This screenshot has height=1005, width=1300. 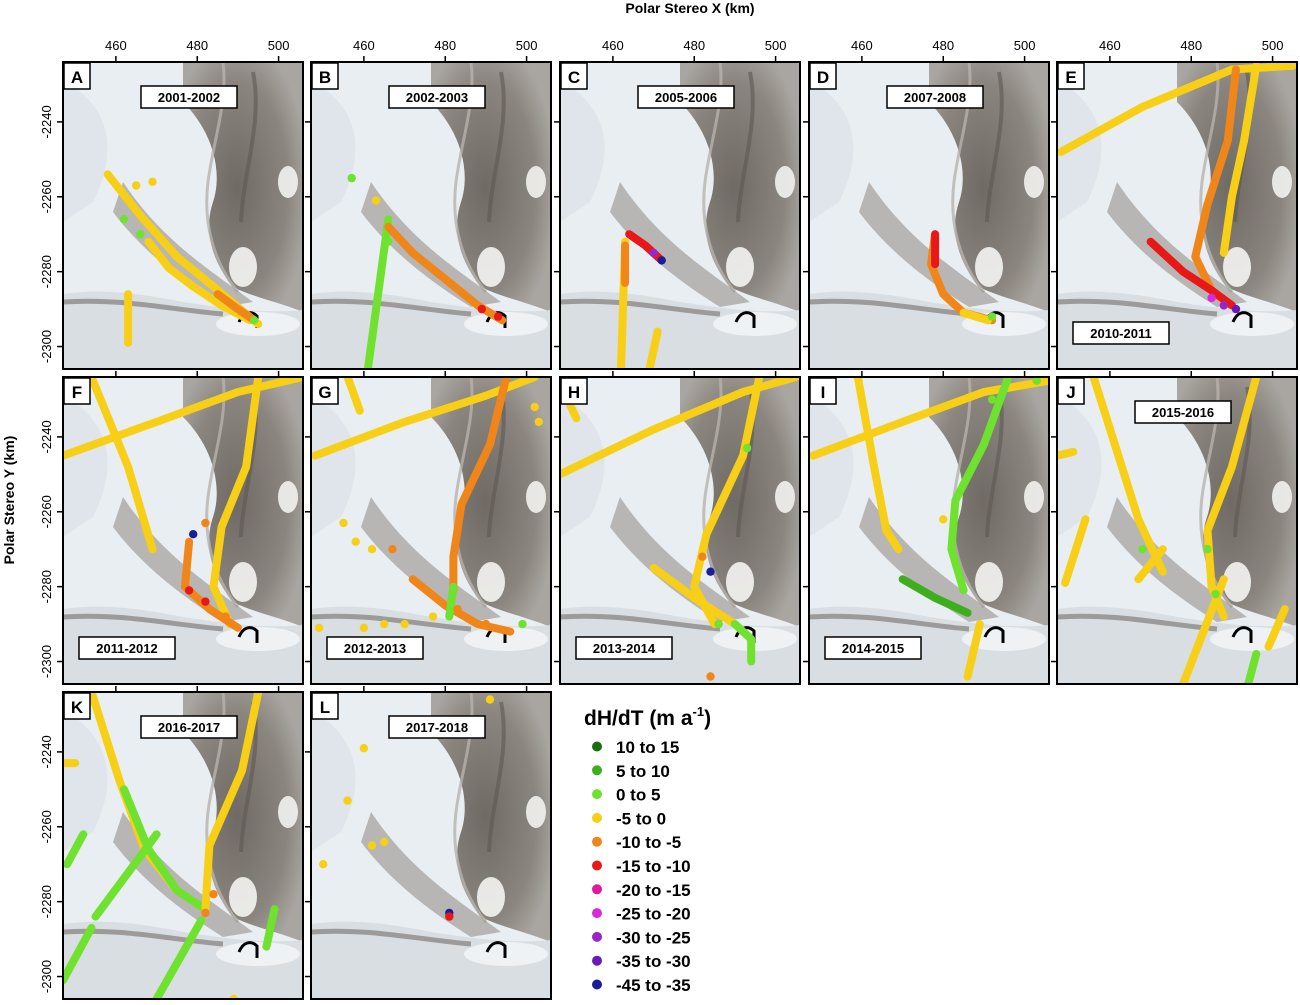 I want to click on year-label: 2002-2003, so click(x=437, y=97).